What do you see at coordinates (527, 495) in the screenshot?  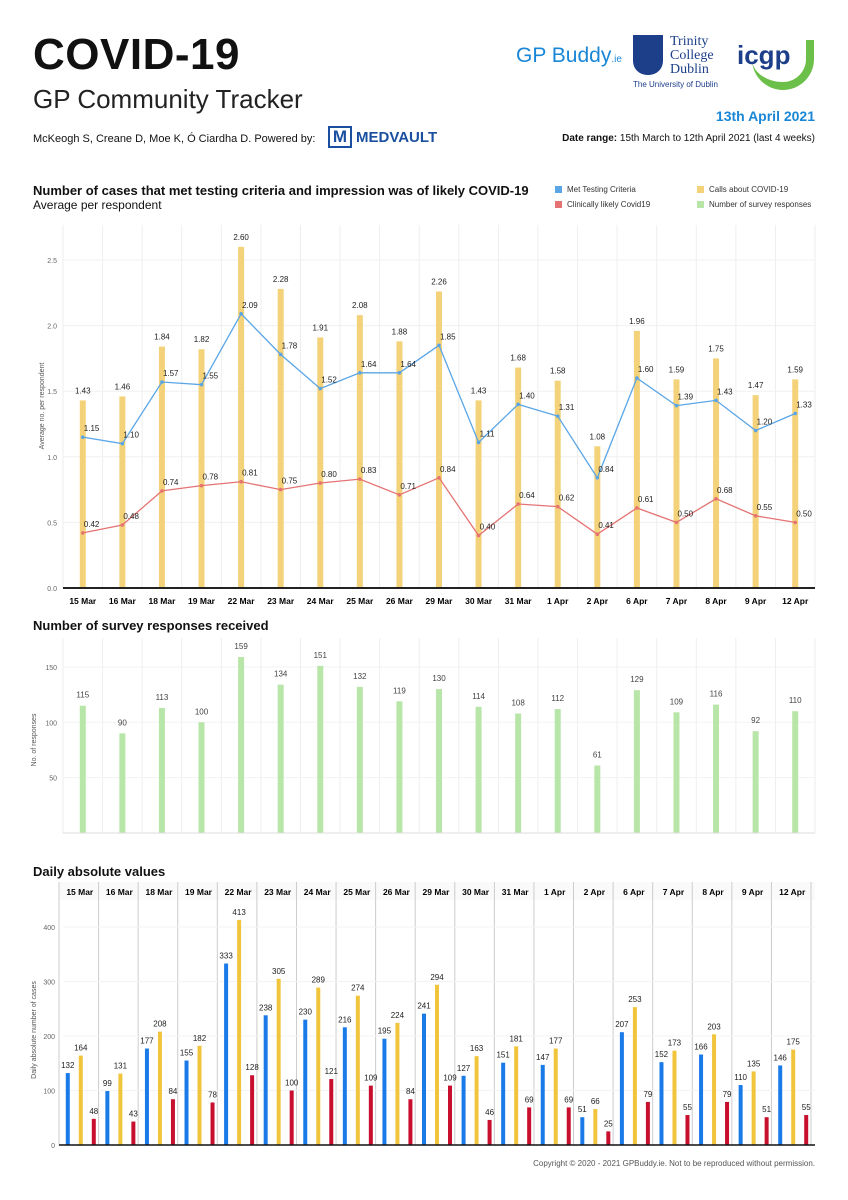 I see `point-label-clinically-likely: 0.64` at bounding box center [527, 495].